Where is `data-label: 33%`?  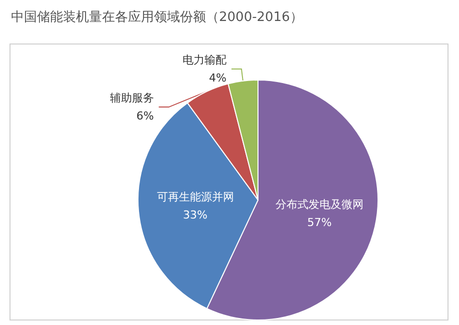 data-label: 33% is located at coordinates (195, 215).